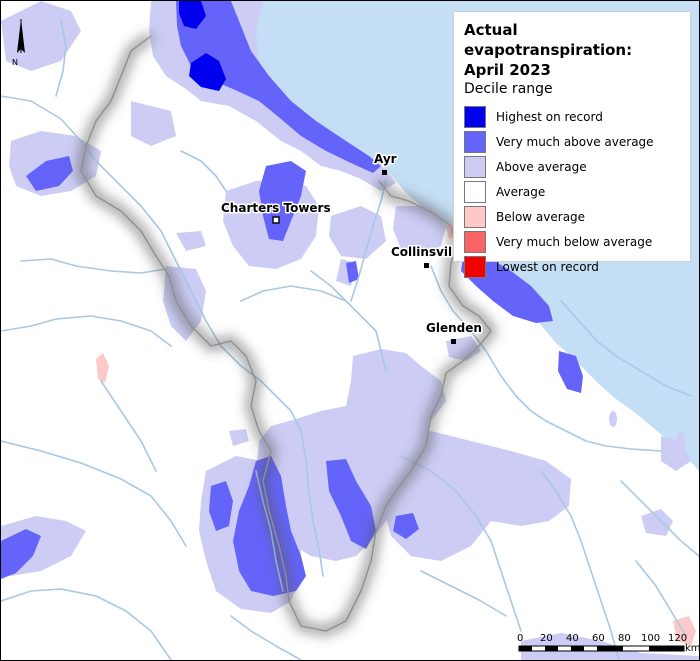 Image resolution: width=700 pixels, height=661 pixels. Describe the element at coordinates (547, 266) in the screenshot. I see `legend-label: Lowest on record` at that location.